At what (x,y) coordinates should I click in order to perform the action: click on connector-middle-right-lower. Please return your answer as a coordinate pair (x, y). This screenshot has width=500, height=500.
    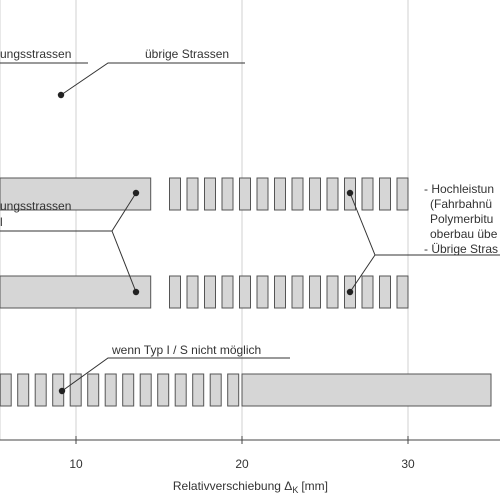
    Looking at the image, I should click on (362, 273).